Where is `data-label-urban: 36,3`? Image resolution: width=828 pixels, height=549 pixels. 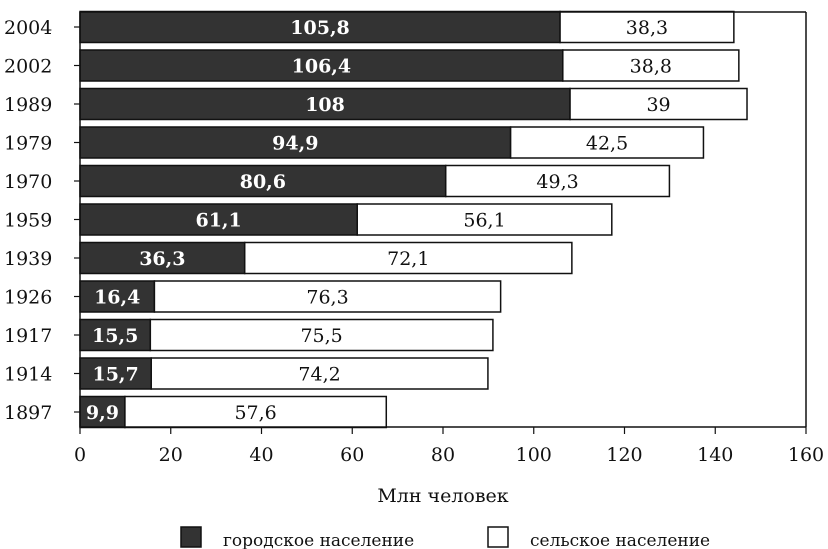 data-label-urban: 36,3 is located at coordinates (162, 259).